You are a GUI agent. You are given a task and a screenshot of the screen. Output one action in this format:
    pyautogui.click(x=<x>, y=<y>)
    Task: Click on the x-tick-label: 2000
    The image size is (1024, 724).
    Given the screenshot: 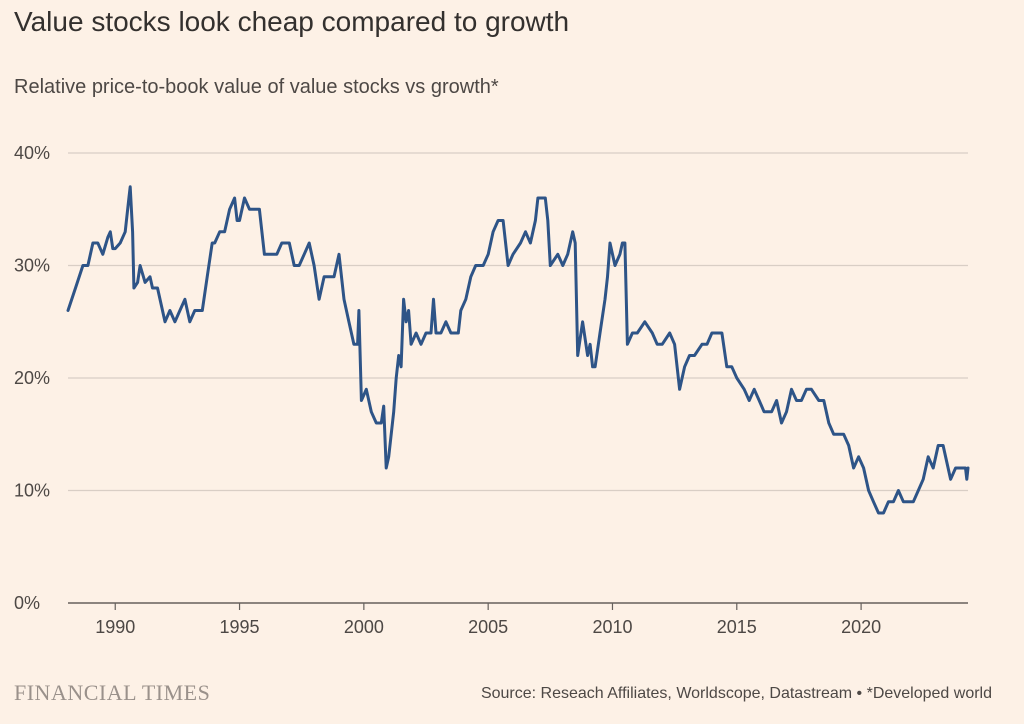 What is the action you would take?
    pyautogui.click(x=364, y=627)
    